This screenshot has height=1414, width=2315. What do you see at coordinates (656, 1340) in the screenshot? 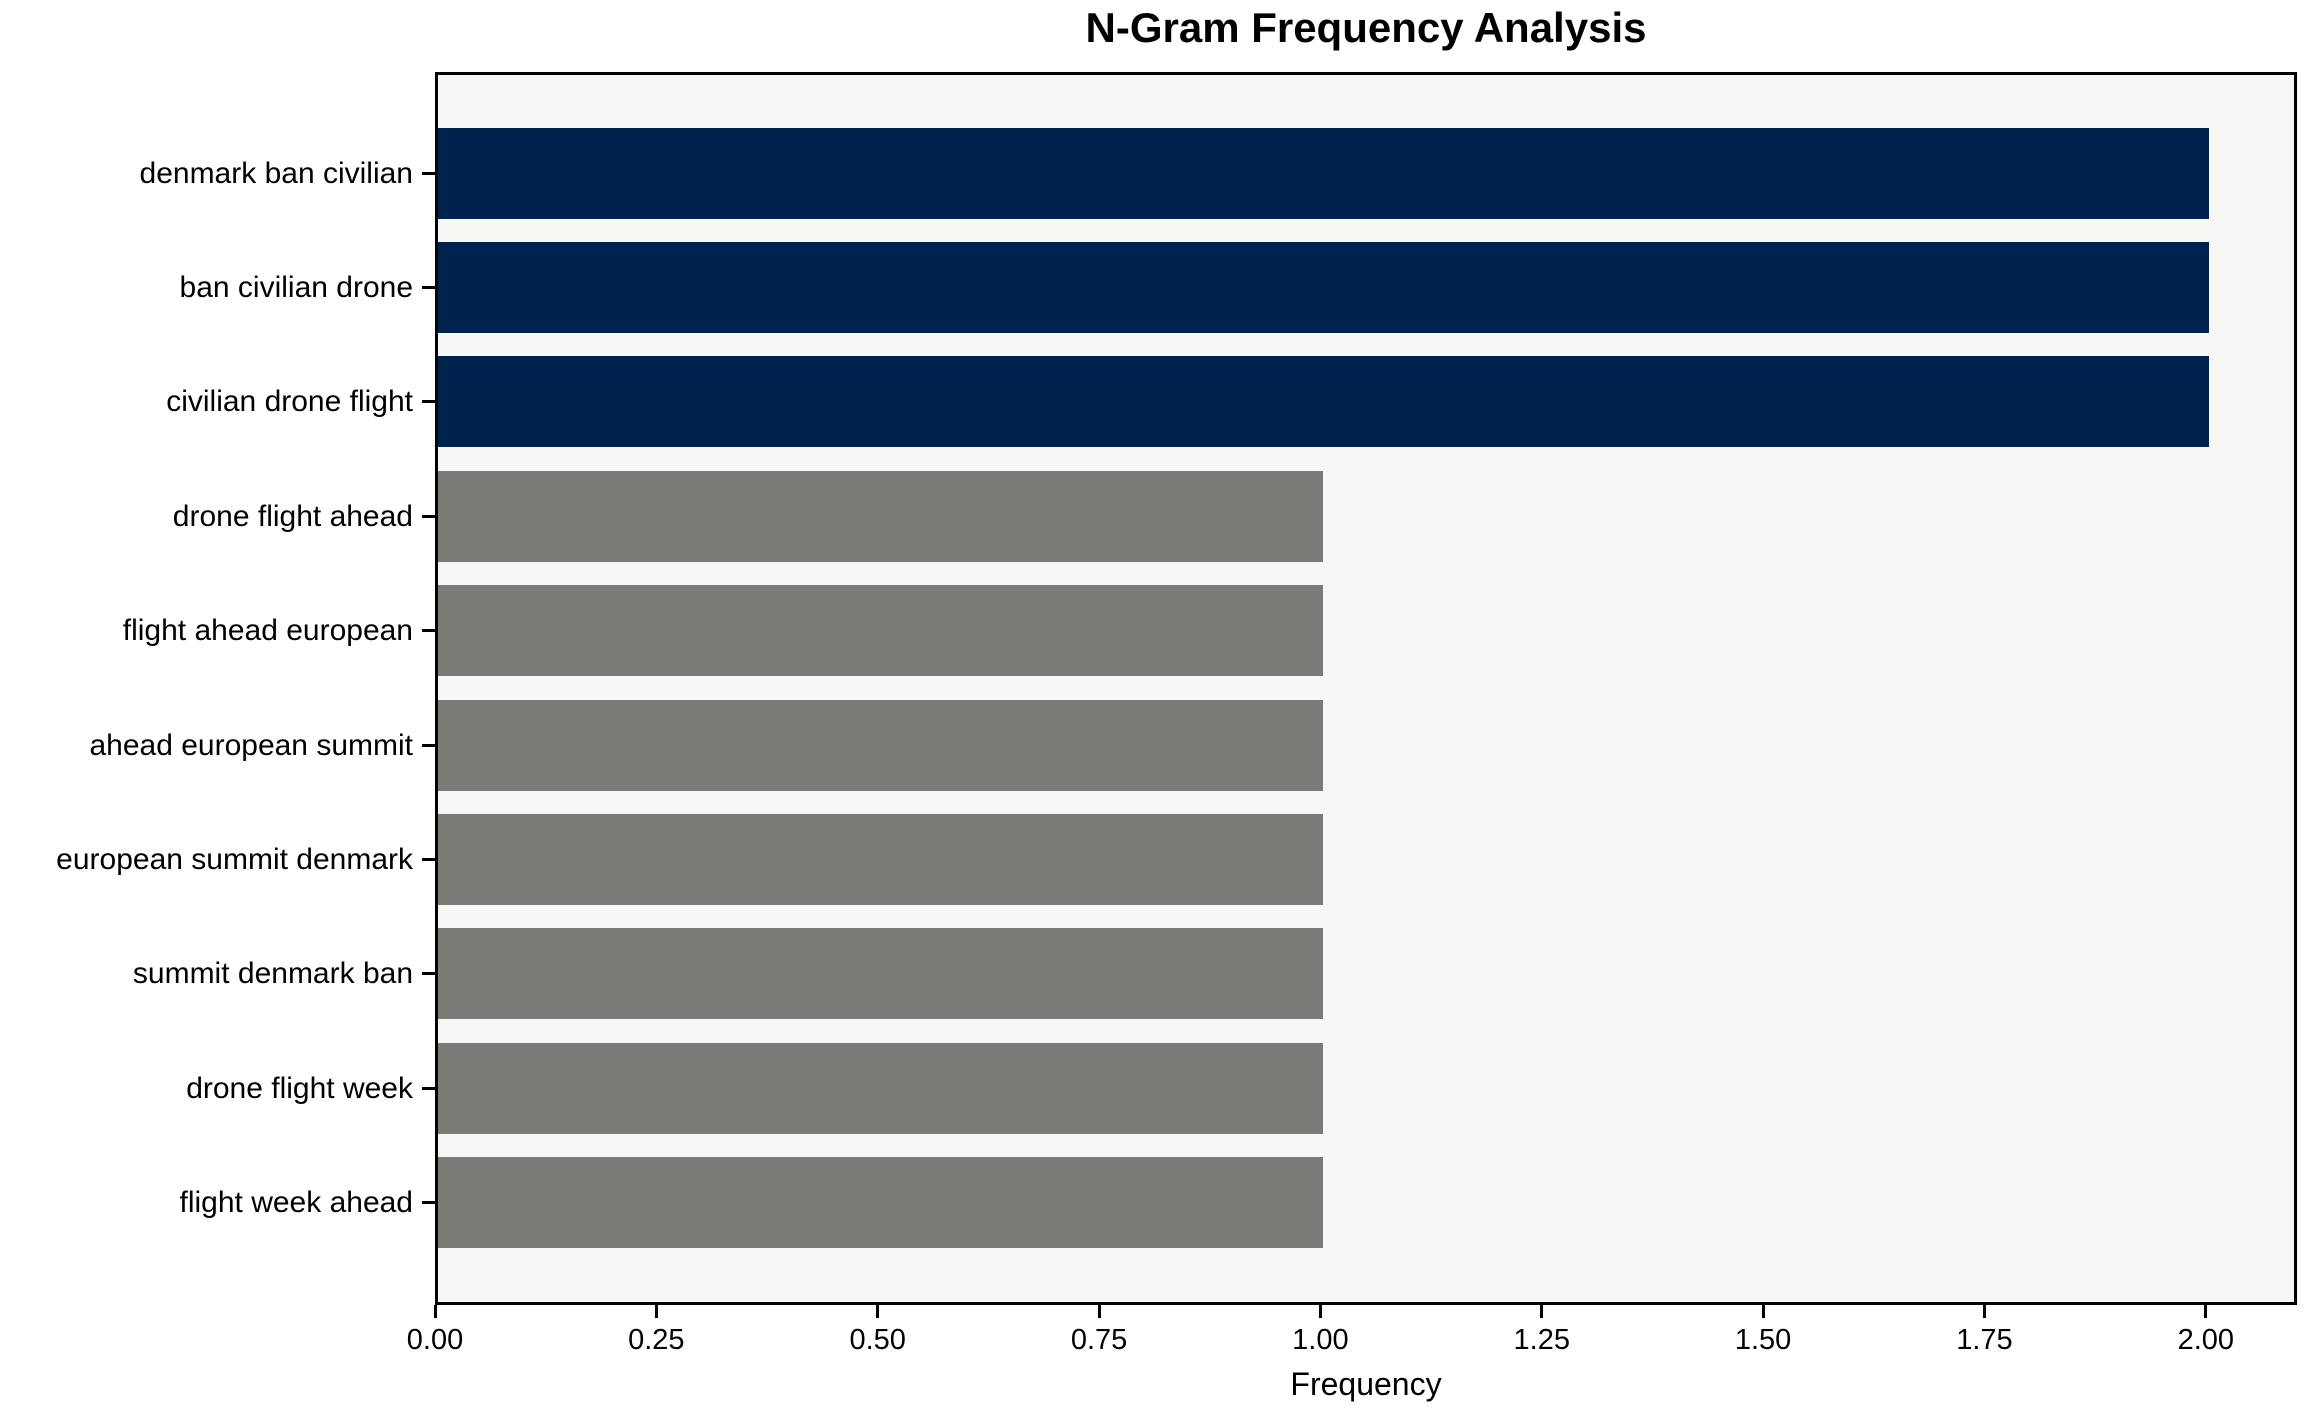
I see `x-tick-label: 0.25` at bounding box center [656, 1340].